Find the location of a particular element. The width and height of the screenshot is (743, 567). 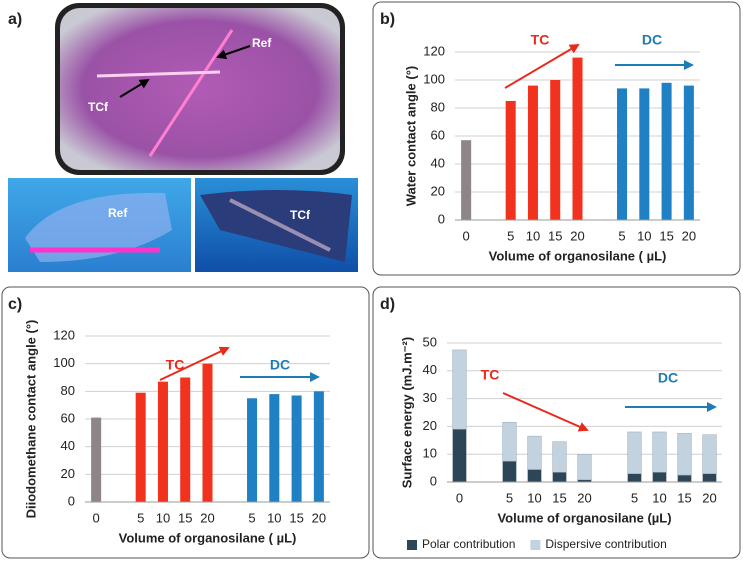

y-tick-label: 50 is located at coordinates (430, 341).